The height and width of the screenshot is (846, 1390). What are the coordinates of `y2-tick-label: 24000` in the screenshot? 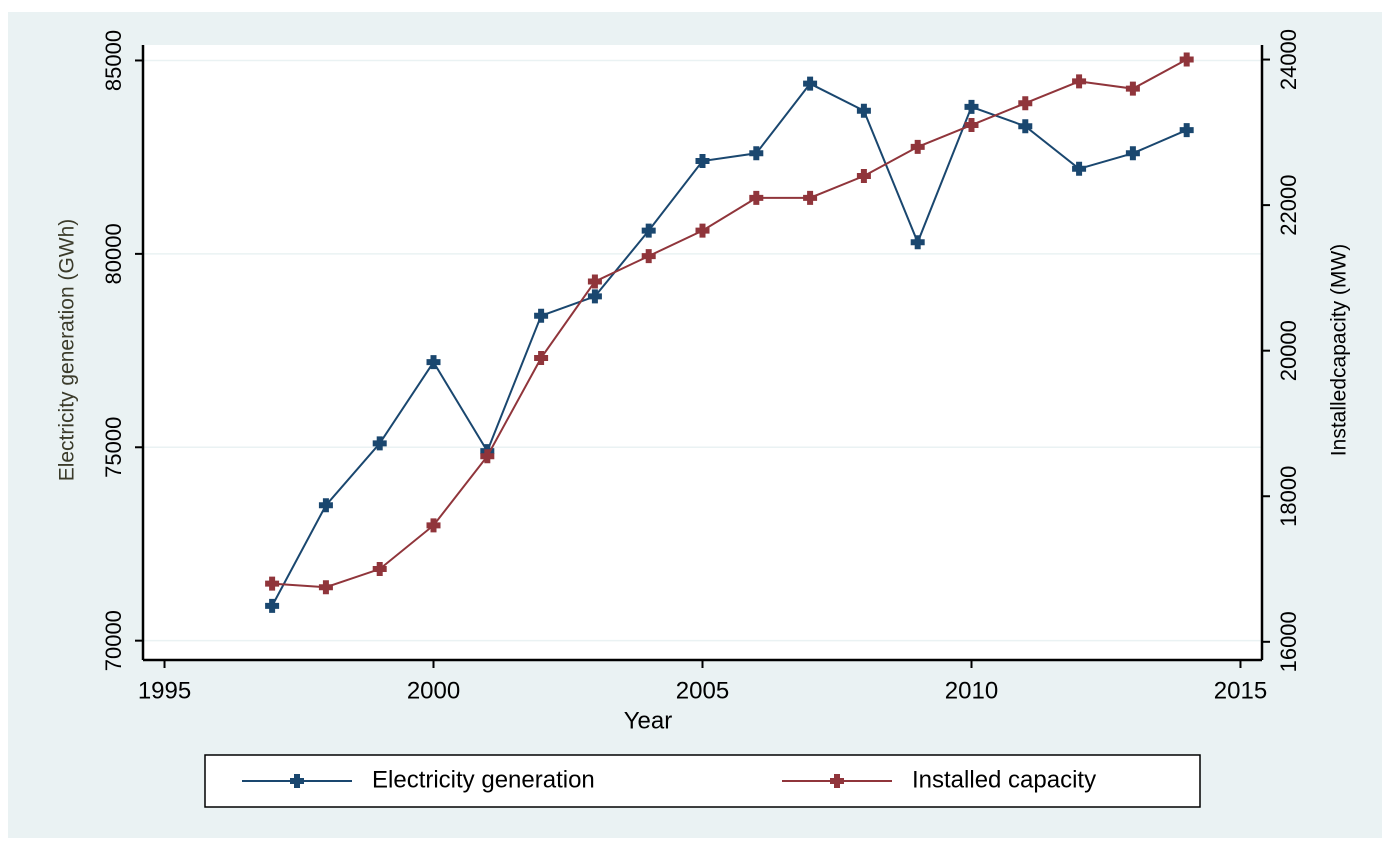 It's located at (1288, 59).